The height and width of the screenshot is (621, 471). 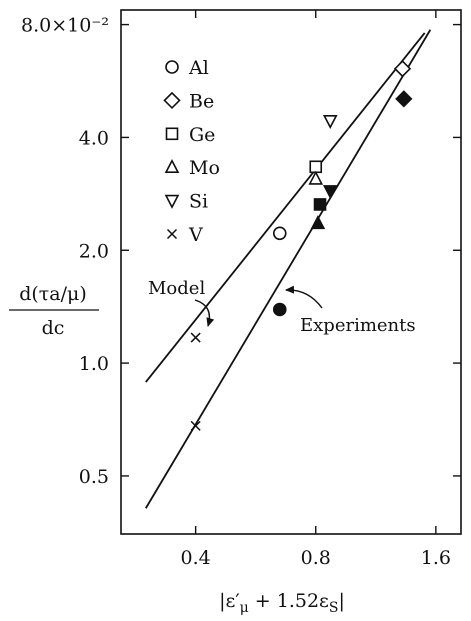 I want to click on annotations: Model Experiments, so click(x=282, y=307).